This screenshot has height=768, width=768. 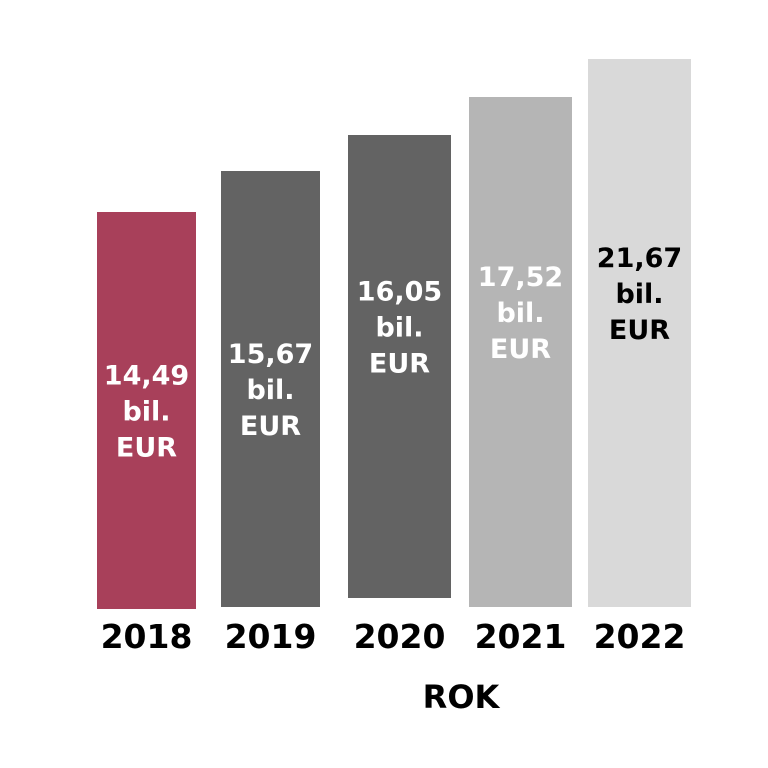 I want to click on x-tick-label-2022: 2022, so click(x=640, y=636).